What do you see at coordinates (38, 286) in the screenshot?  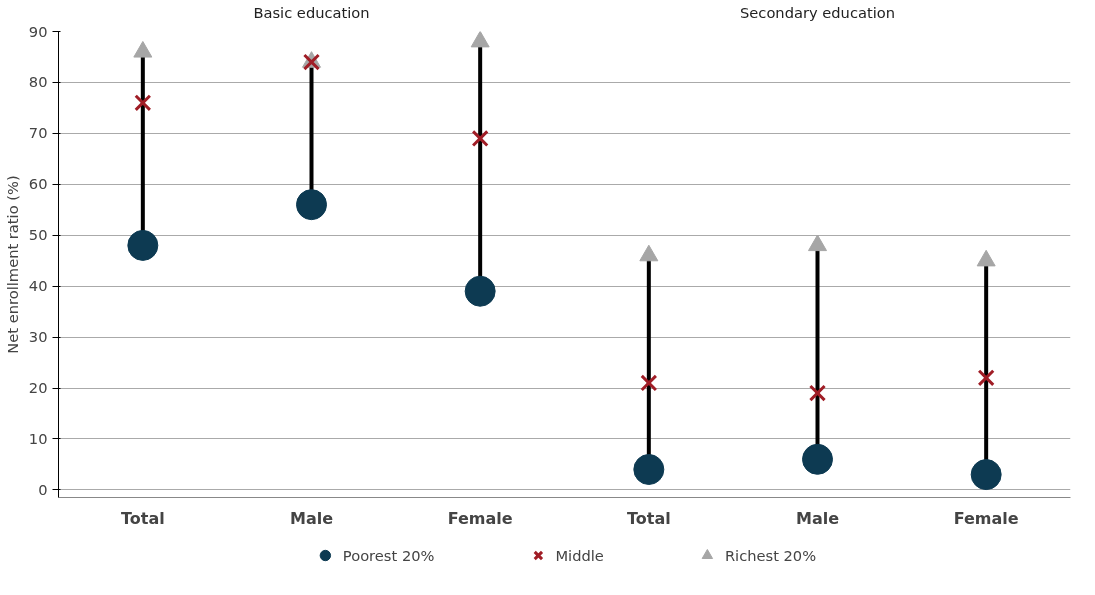 I see `y-tick-label: 40` at bounding box center [38, 286].